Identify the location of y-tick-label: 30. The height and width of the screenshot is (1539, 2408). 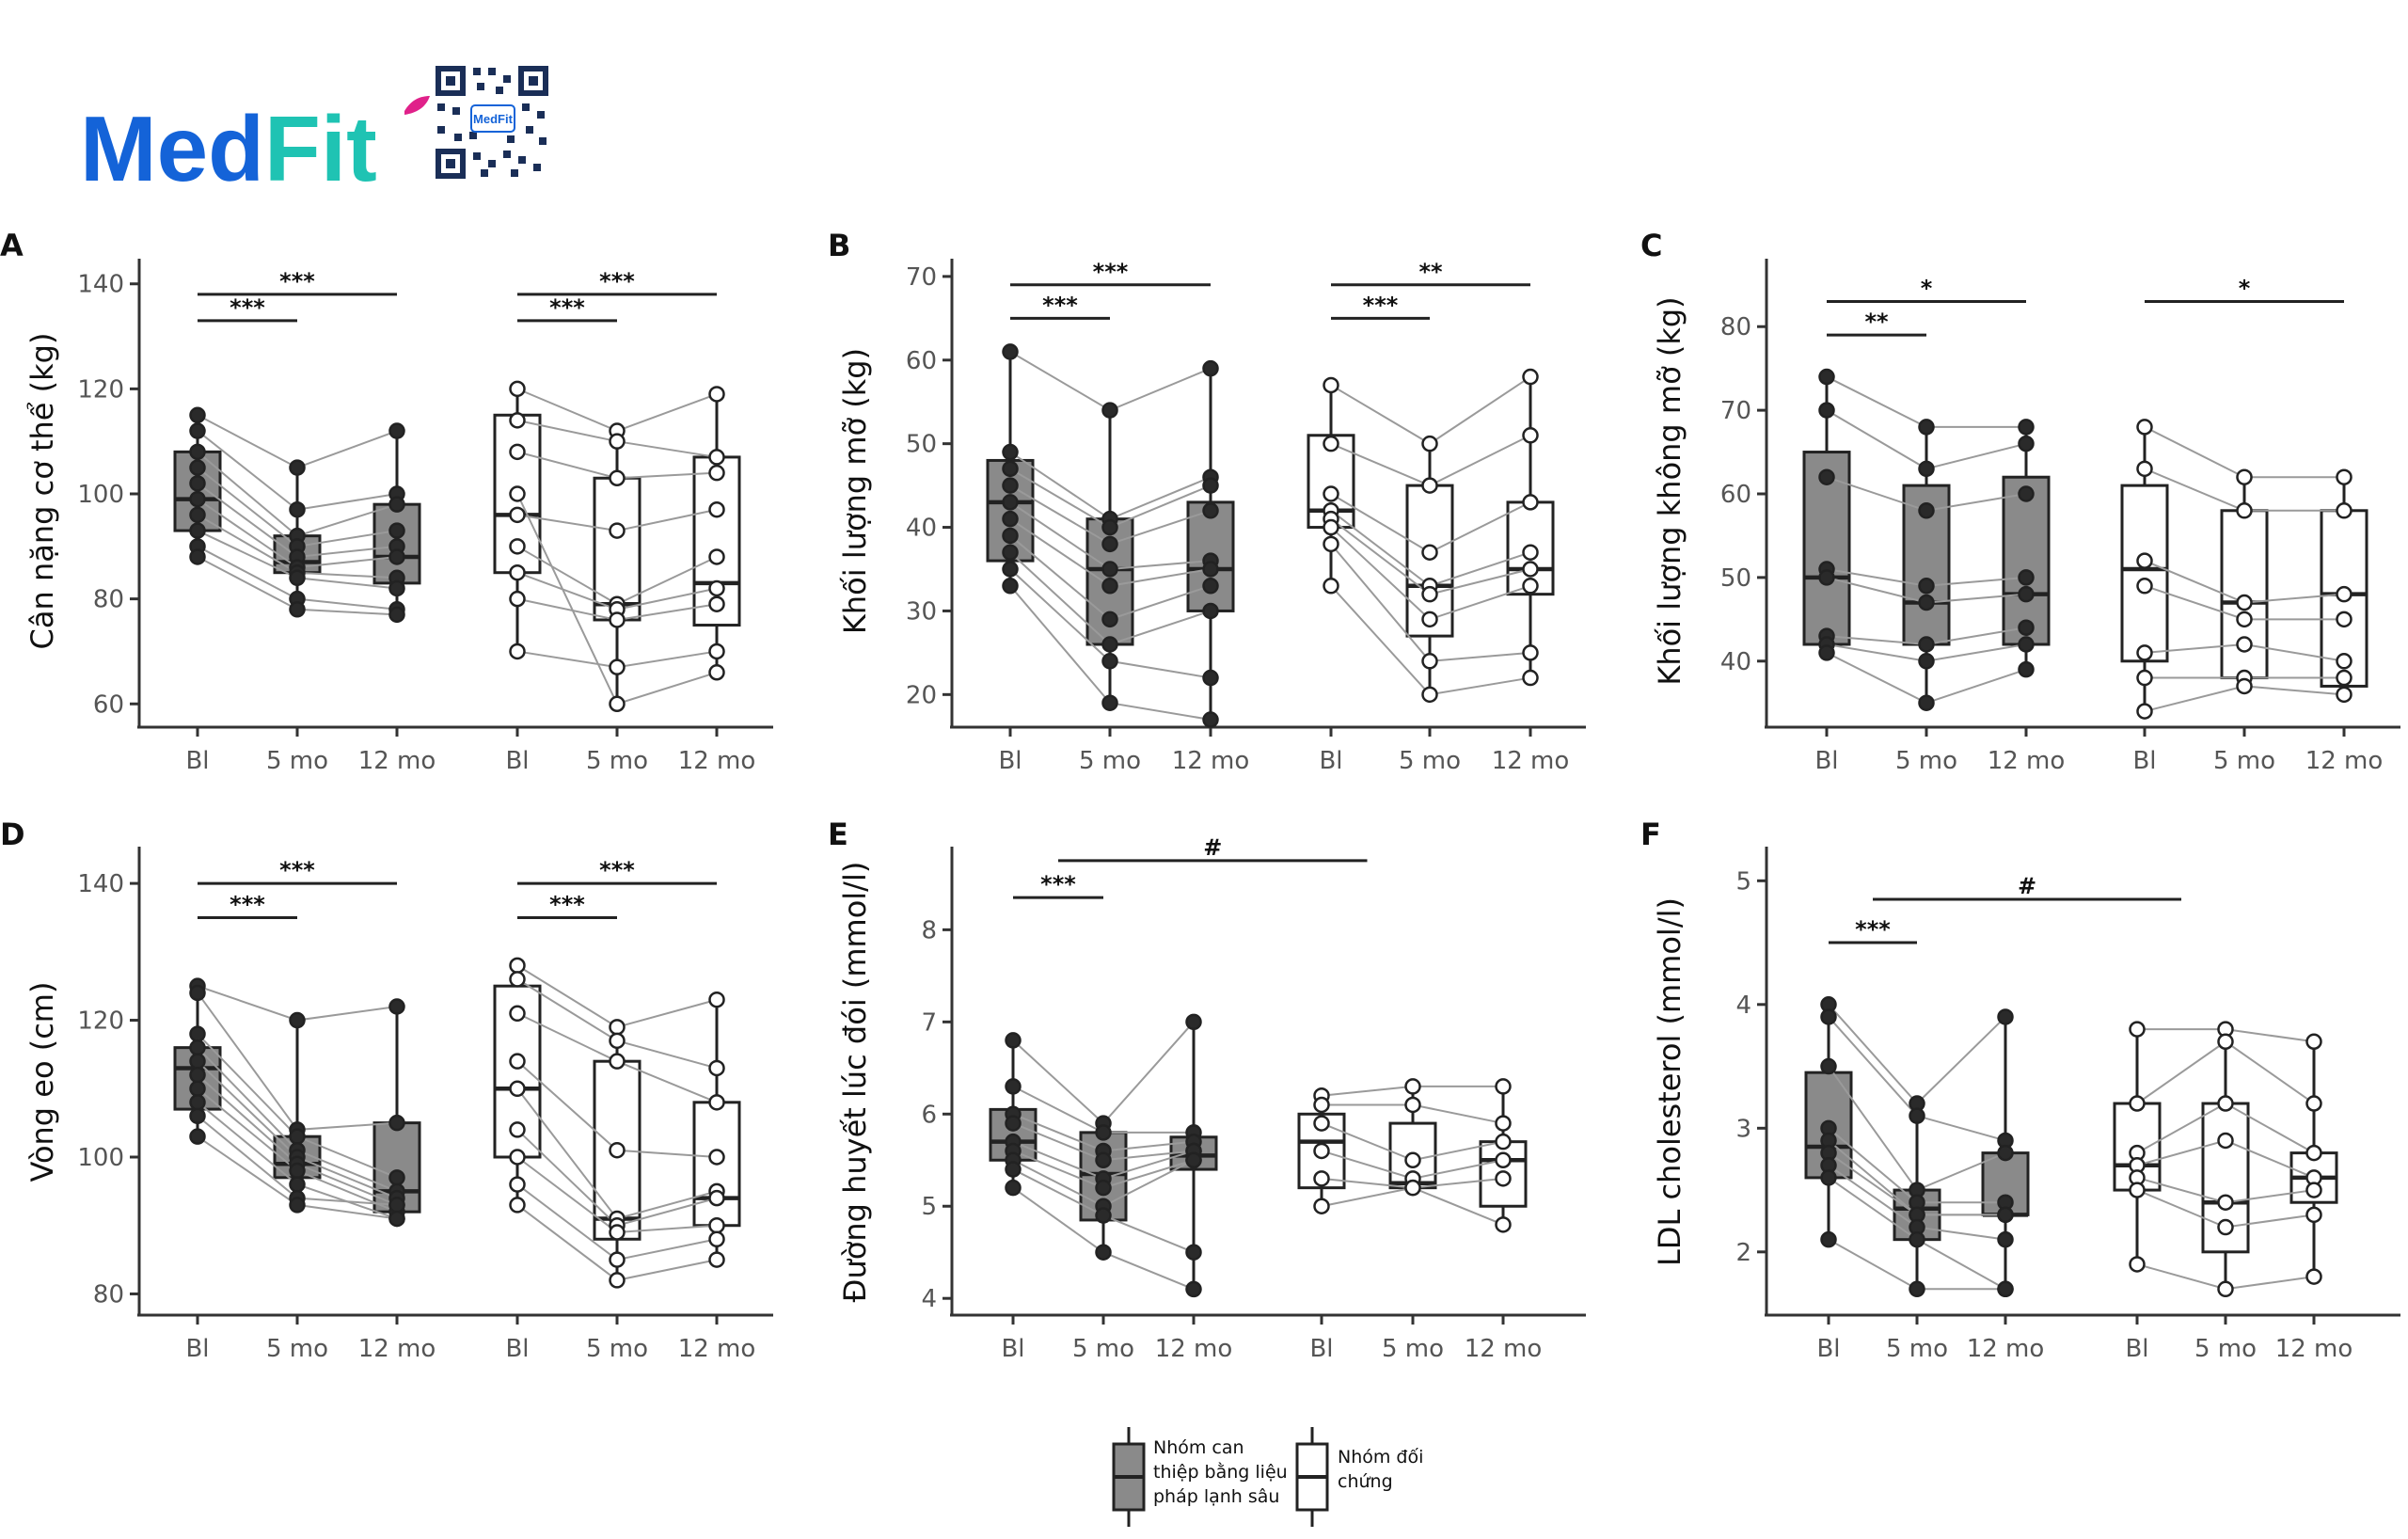
(922, 611).